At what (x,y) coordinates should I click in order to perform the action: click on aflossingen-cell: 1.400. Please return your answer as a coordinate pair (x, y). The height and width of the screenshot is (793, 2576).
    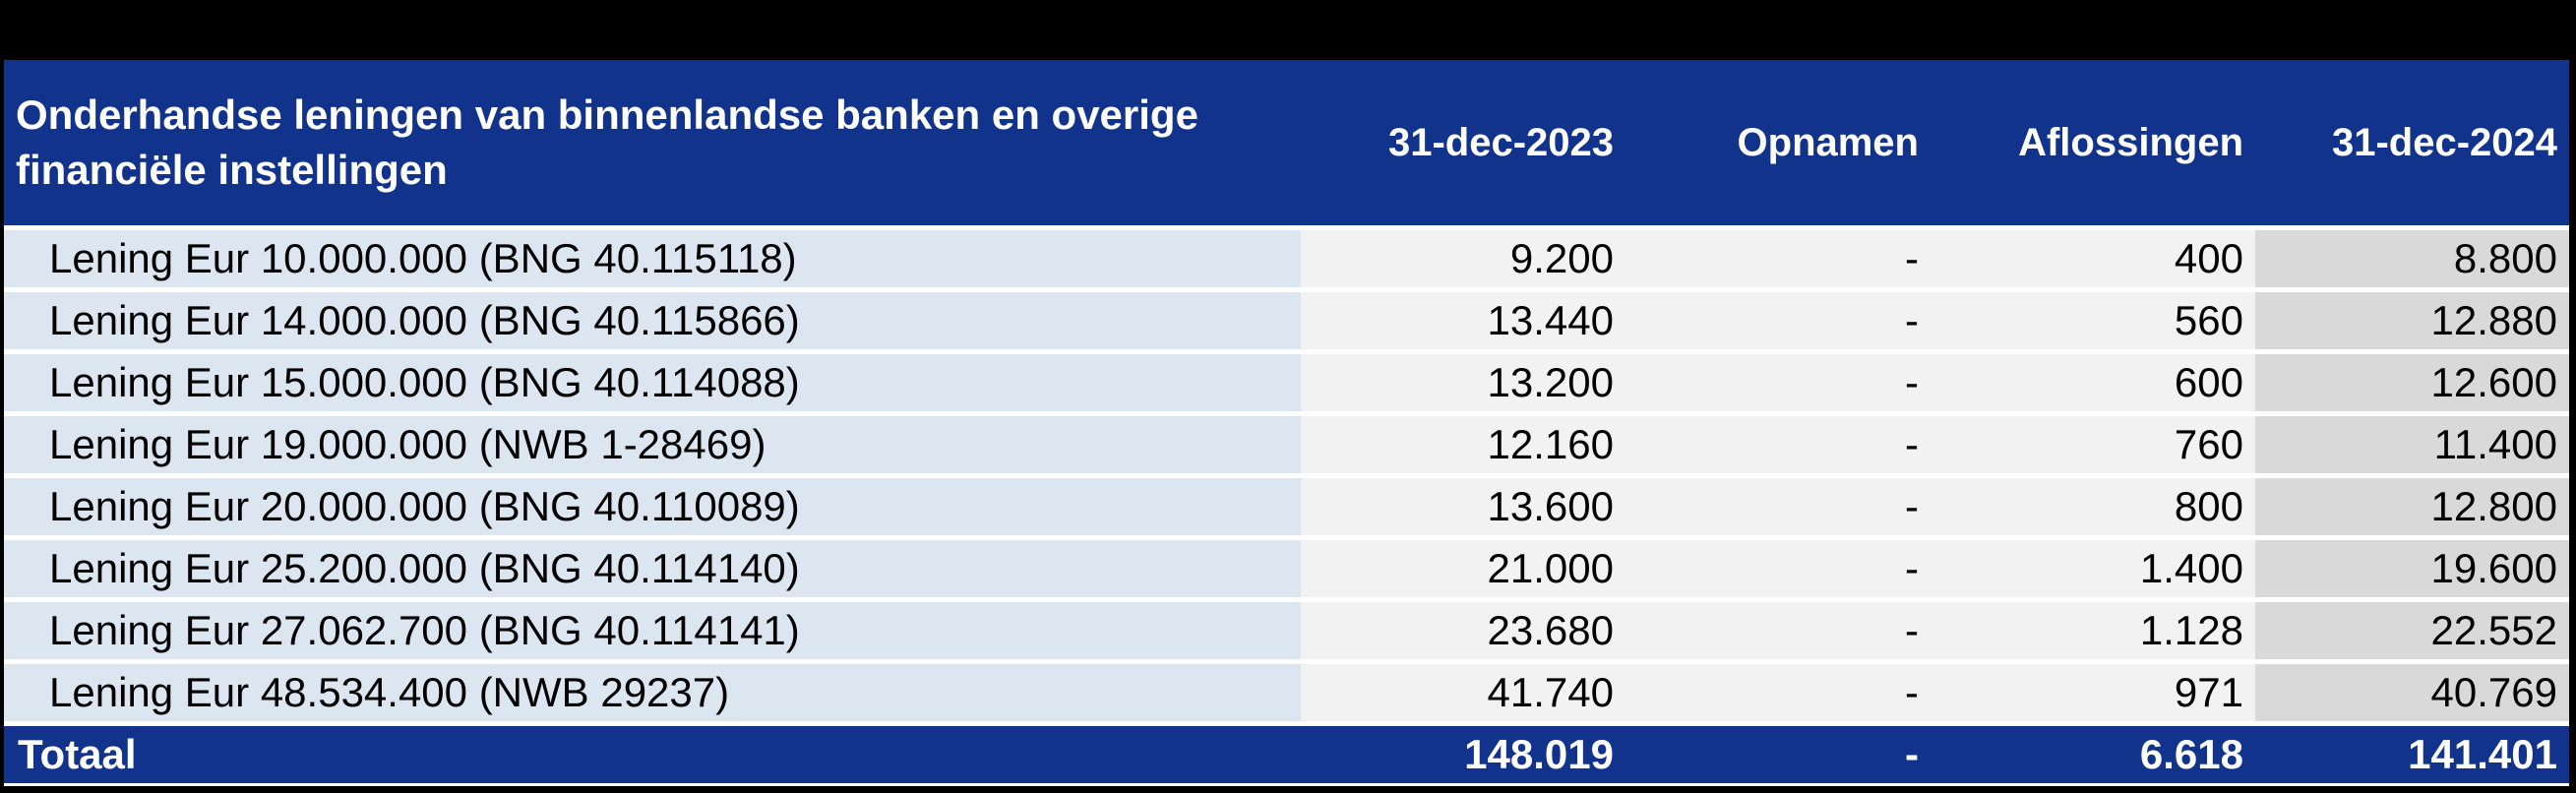
    Looking at the image, I should click on (2093, 568).